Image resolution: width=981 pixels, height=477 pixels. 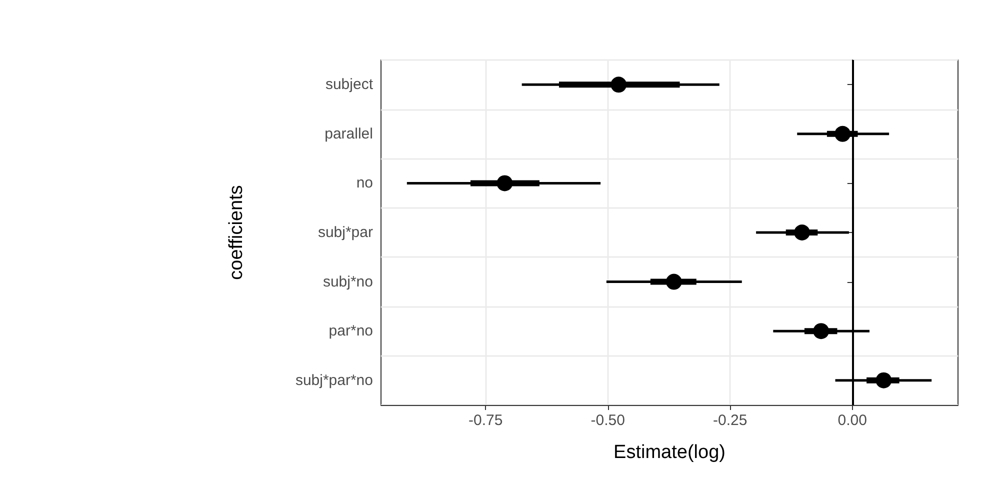 I want to click on y-axis-title: coefficients, so click(x=236, y=232).